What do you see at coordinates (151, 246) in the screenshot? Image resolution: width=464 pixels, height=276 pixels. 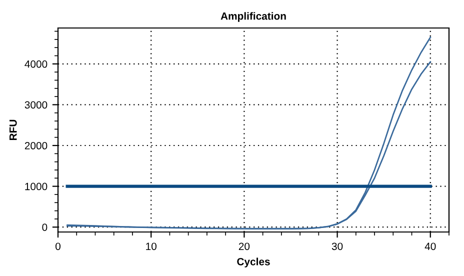 I see `x-tick-label: 10` at bounding box center [151, 246].